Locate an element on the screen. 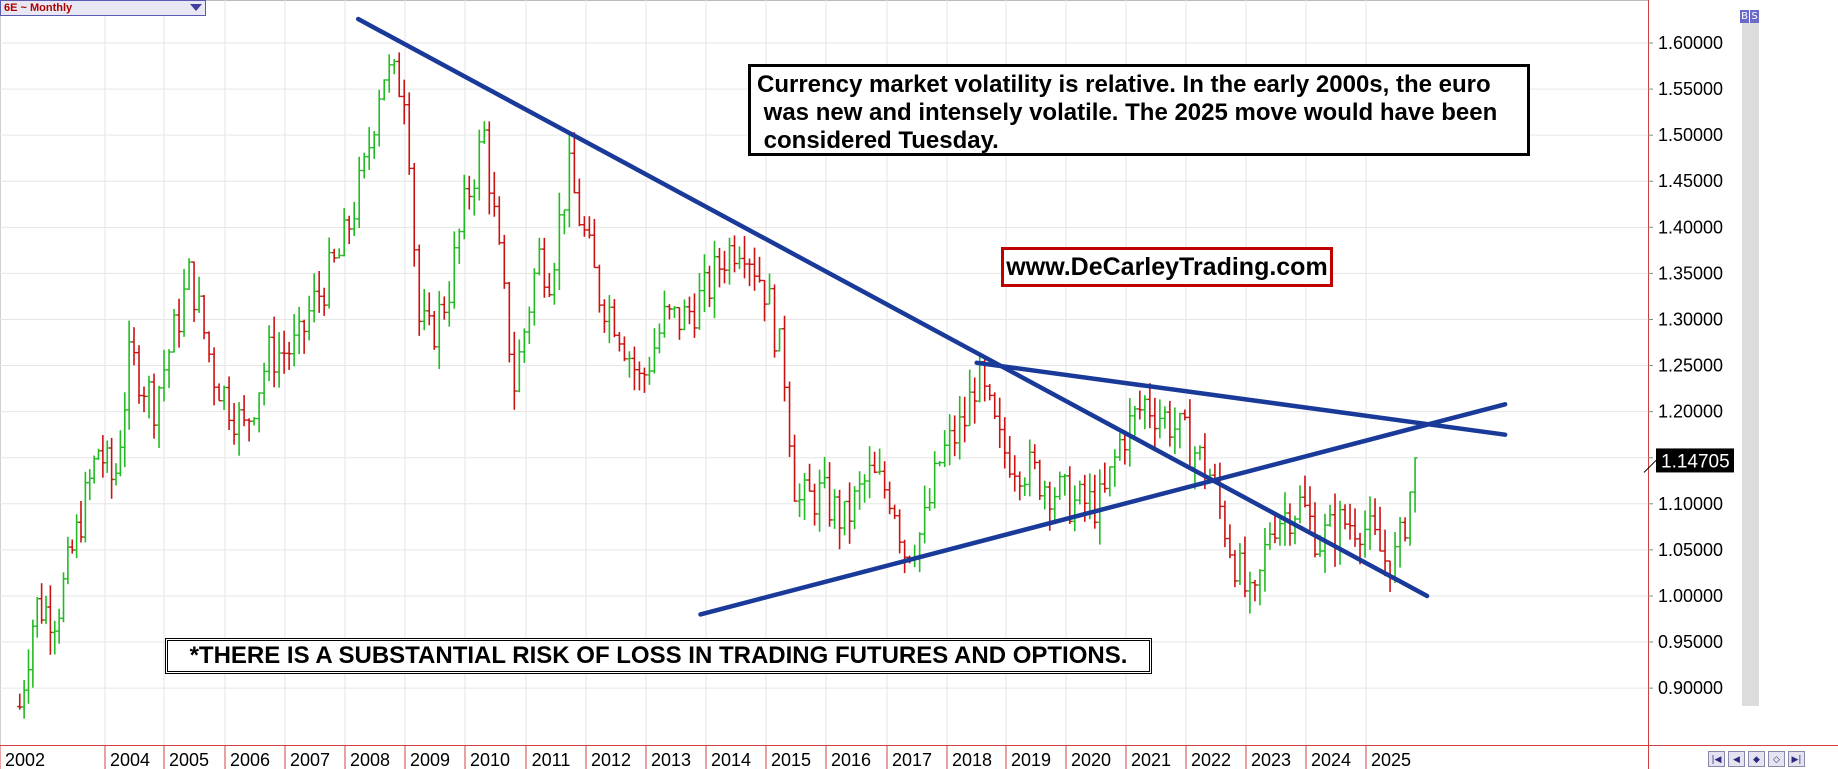 The width and height of the screenshot is (1838, 769). price-scrollbar is located at coordinates (1750, 364).